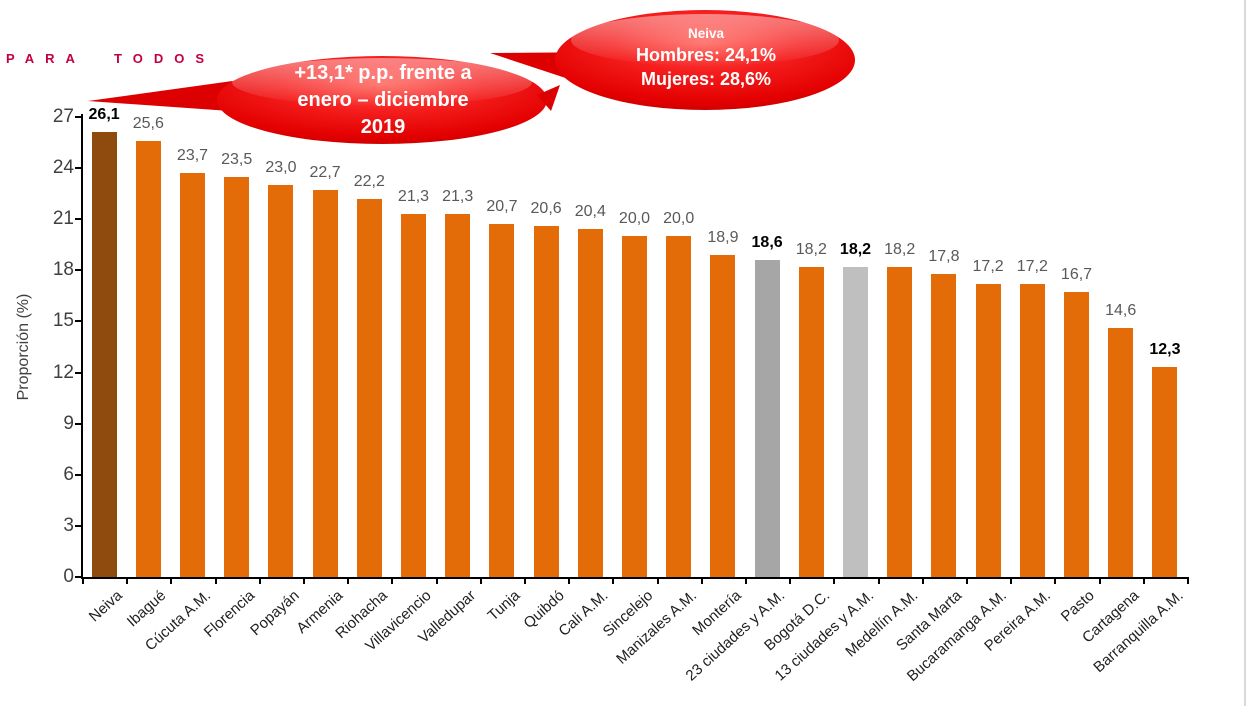 This screenshot has width=1249, height=706. Describe the element at coordinates (1076, 275) in the screenshot. I see `bar-value-label: 16,7` at that location.